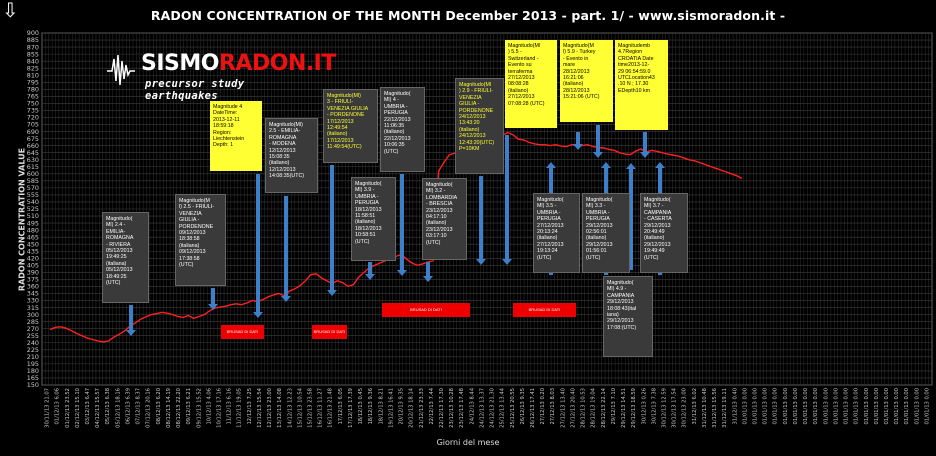  What do you see at coordinates (260, 407) in the screenshot?
I see `x-tick-label: 12/12/13 15.54` at bounding box center [260, 407].